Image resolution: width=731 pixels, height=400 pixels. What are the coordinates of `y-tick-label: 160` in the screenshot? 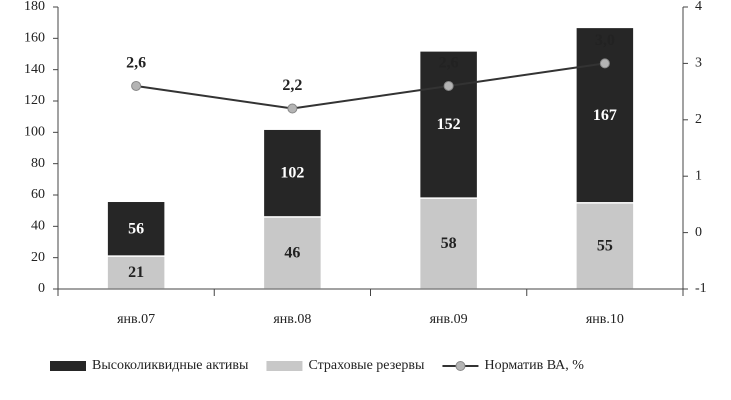 It's located at (34, 38).